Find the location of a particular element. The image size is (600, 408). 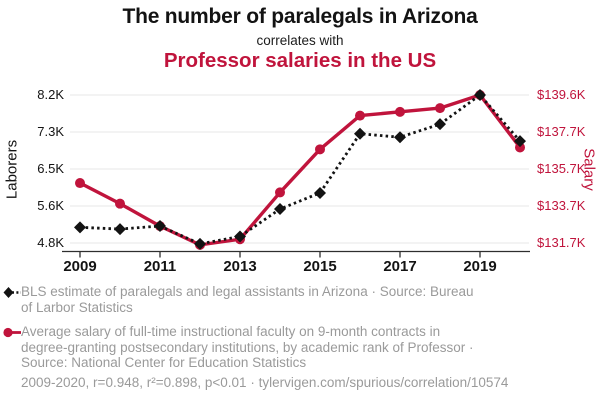

stats-text: 2009-2020, r=0.948, r²=0.898, p<0.01 is located at coordinates (134, 382).